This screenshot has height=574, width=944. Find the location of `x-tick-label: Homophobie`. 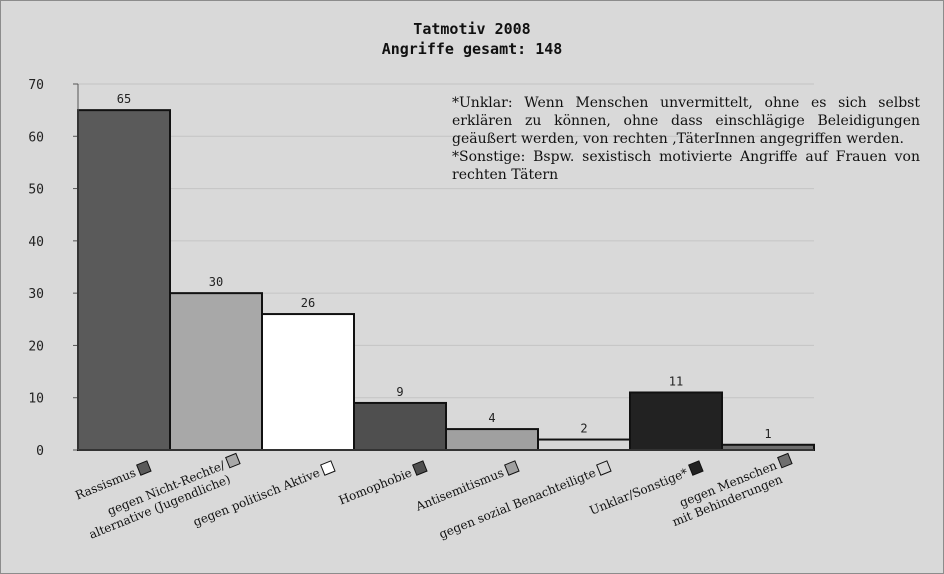

x-tick-label: Homophobie is located at coordinates (375, 487).